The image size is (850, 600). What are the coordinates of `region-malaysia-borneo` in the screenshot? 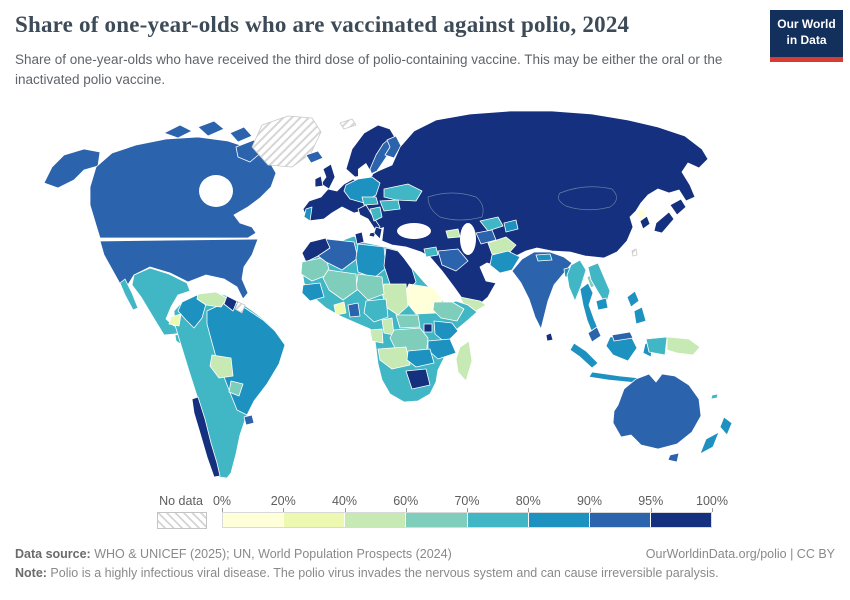 It's located at (622, 336).